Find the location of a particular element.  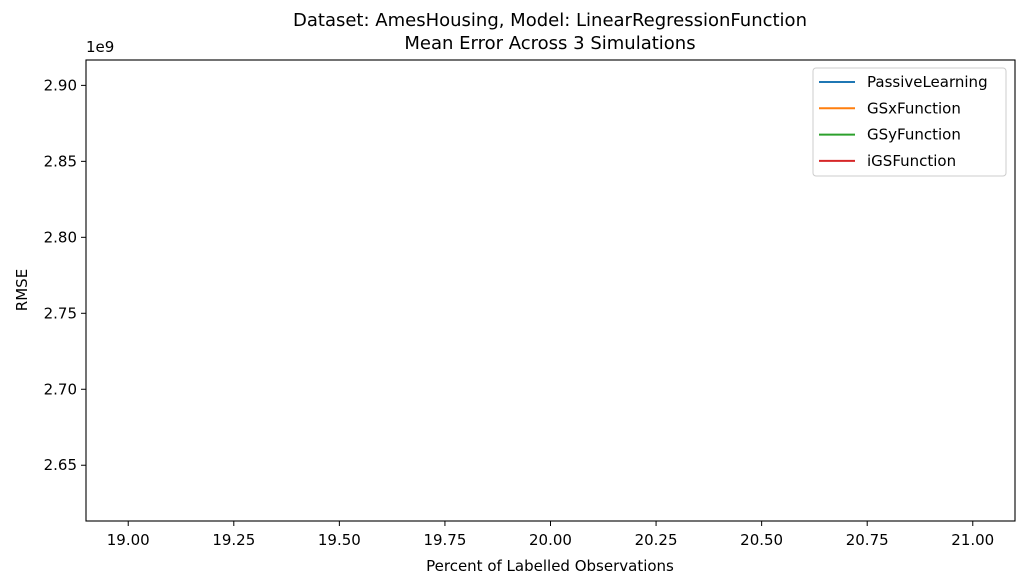

legend-label: PassiveLearning is located at coordinates (927, 82).